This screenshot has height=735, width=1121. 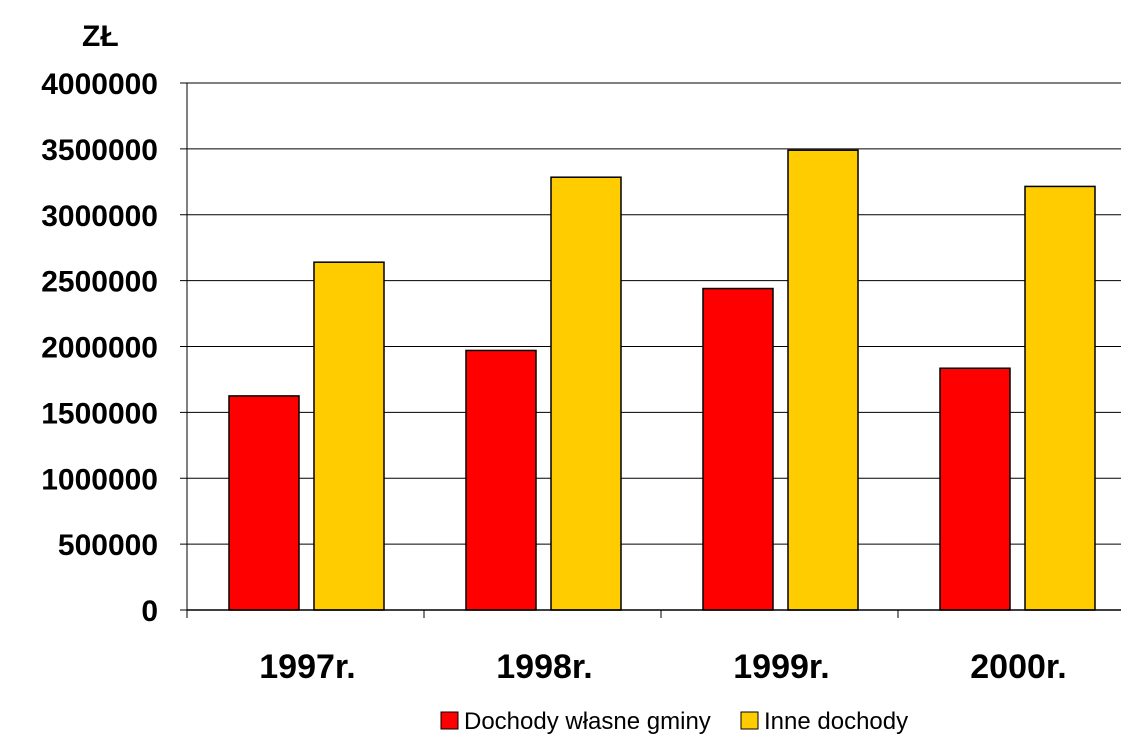 I want to click on legend-label: Inne dochody, so click(x=836, y=721).